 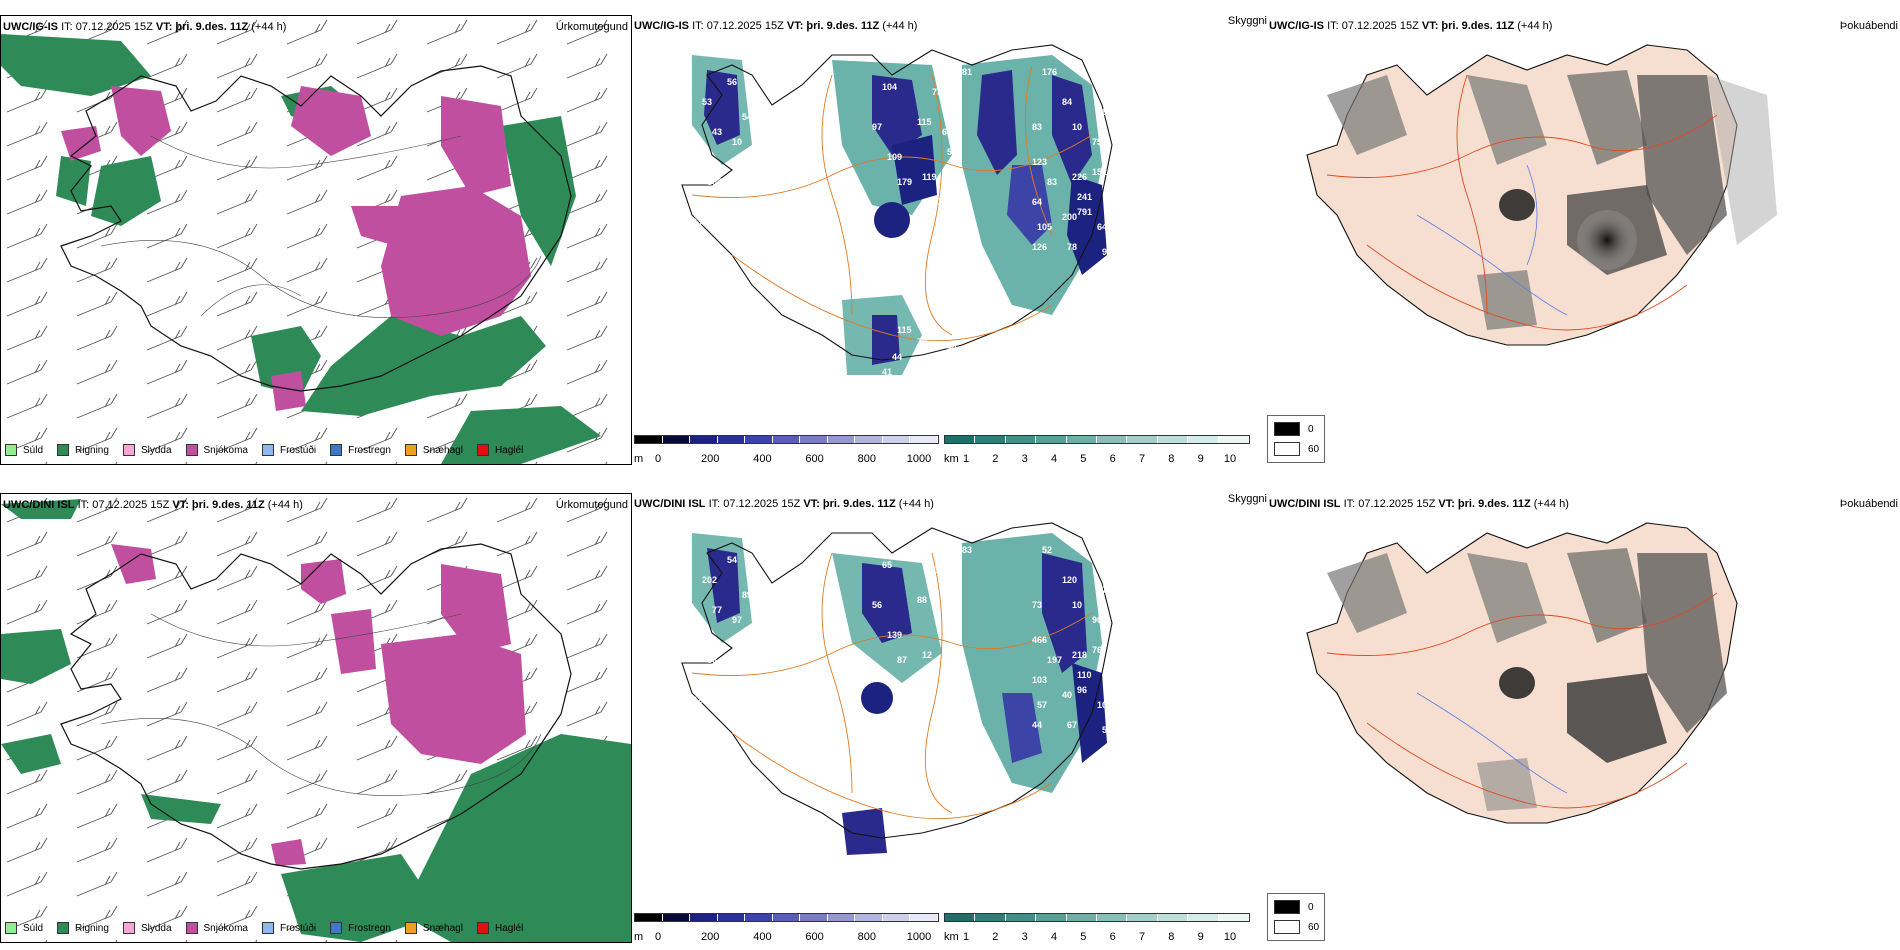 What do you see at coordinates (894, 635) in the screenshot?
I see `ceiling-value-label: 139` at bounding box center [894, 635].